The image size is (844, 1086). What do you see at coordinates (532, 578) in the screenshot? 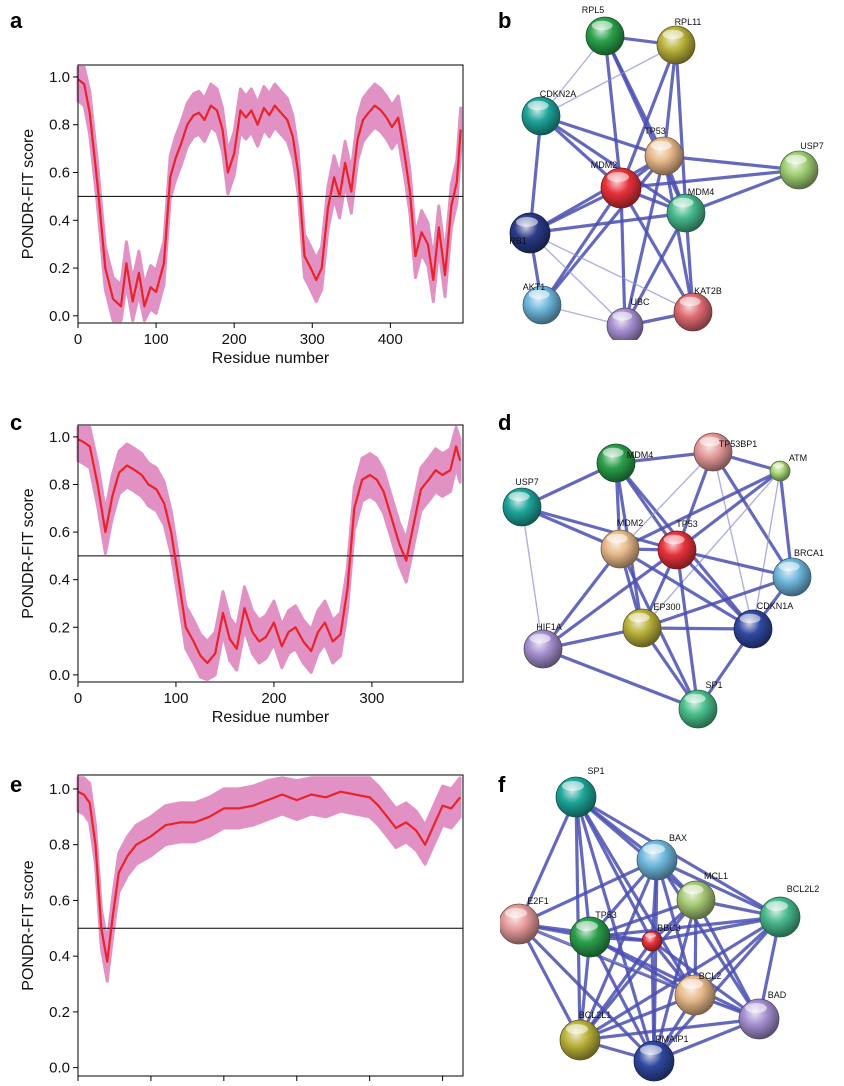
I see `edge-usp7-hif1a` at bounding box center [532, 578].